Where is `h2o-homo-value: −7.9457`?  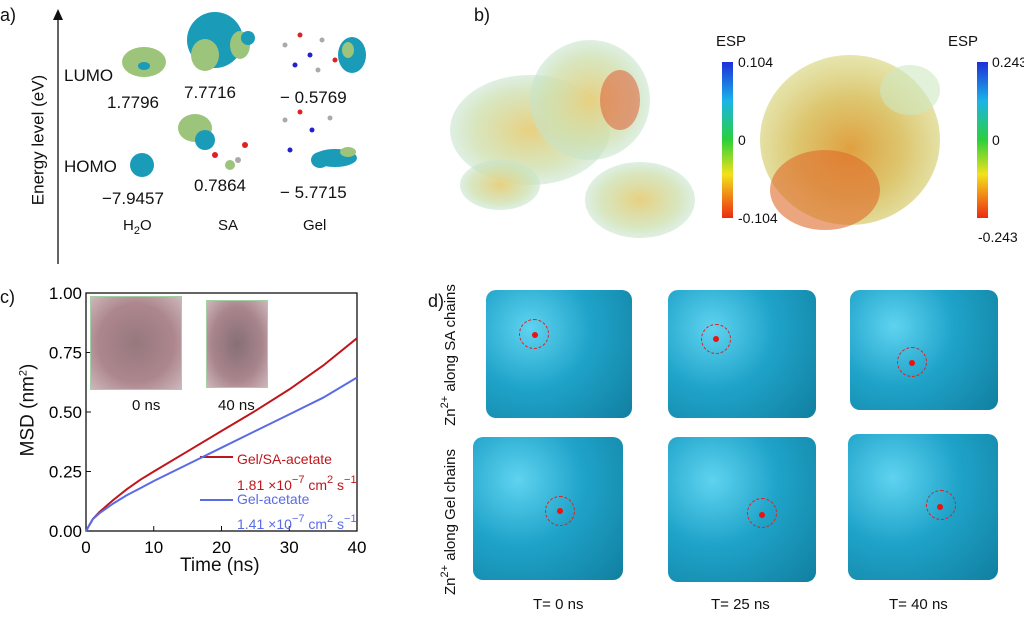
h2o-homo-value: −7.9457 is located at coordinates (133, 198).